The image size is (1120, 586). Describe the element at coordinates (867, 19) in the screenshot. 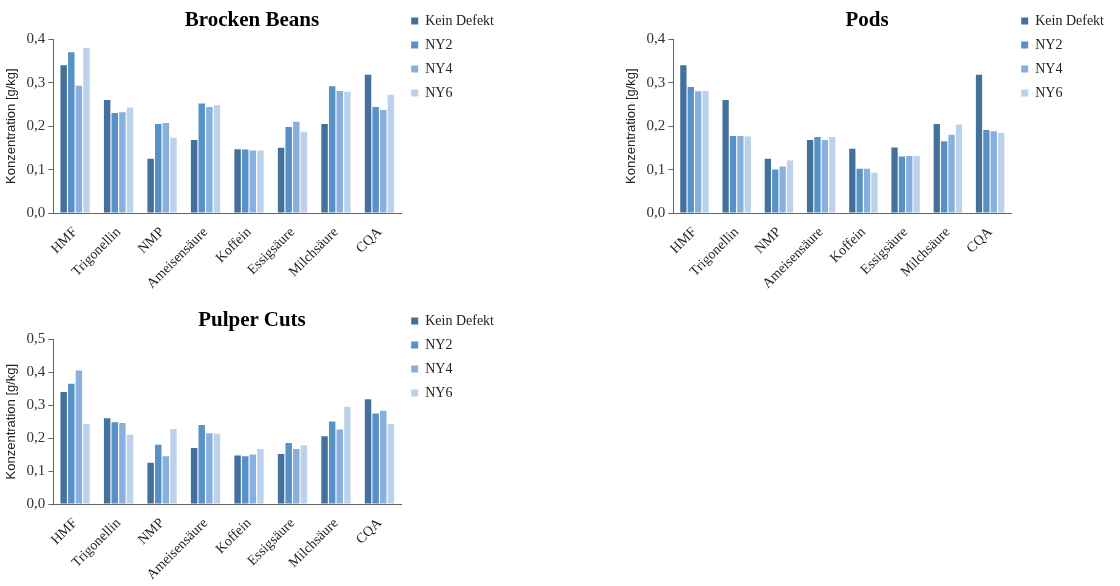

I see `chart-title: Pods` at that location.